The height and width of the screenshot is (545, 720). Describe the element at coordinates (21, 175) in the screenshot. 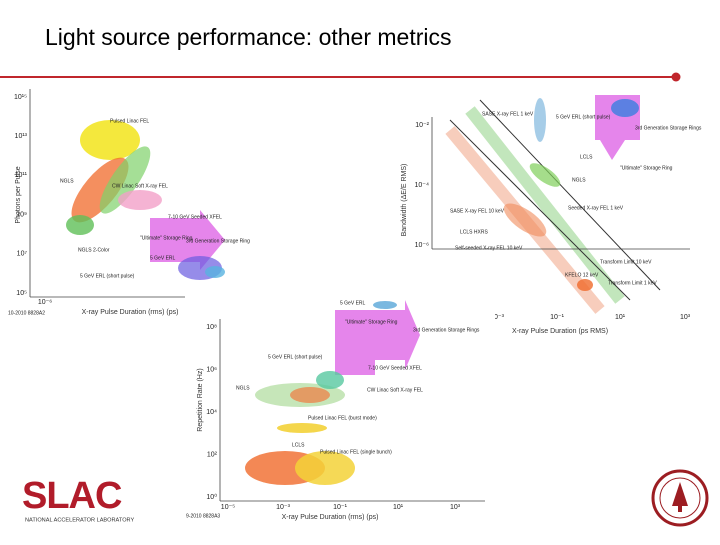

I see `y-tick-label: 10¹¹` at that location.